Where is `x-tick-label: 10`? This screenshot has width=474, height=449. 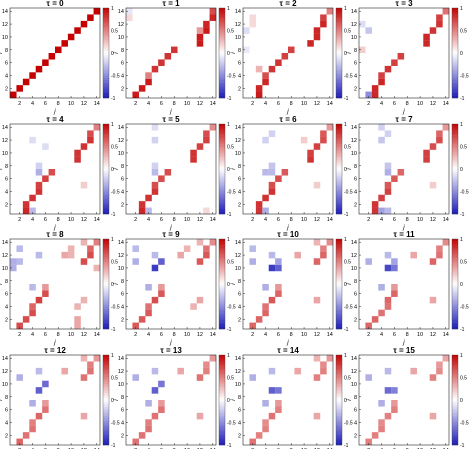
x-tick-label: 10 is located at coordinates (71, 335).